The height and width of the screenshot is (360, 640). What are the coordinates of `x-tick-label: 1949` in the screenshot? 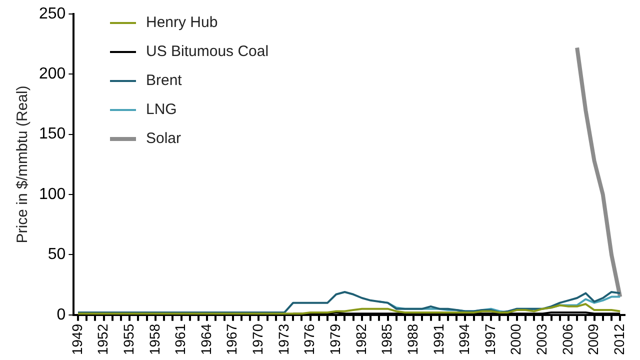 It's located at (76, 340).